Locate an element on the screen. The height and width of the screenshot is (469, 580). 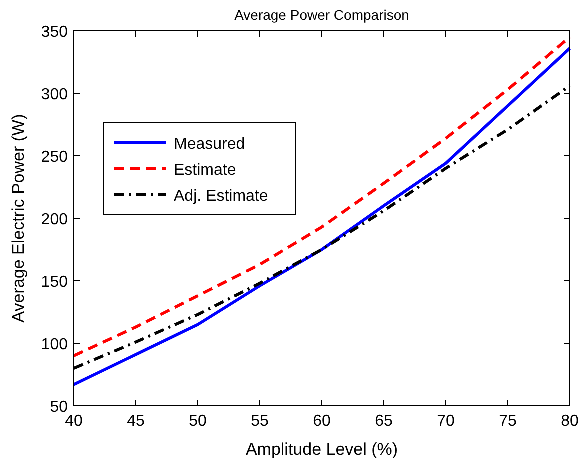
x-tick-label: 45 is located at coordinates (136, 421).